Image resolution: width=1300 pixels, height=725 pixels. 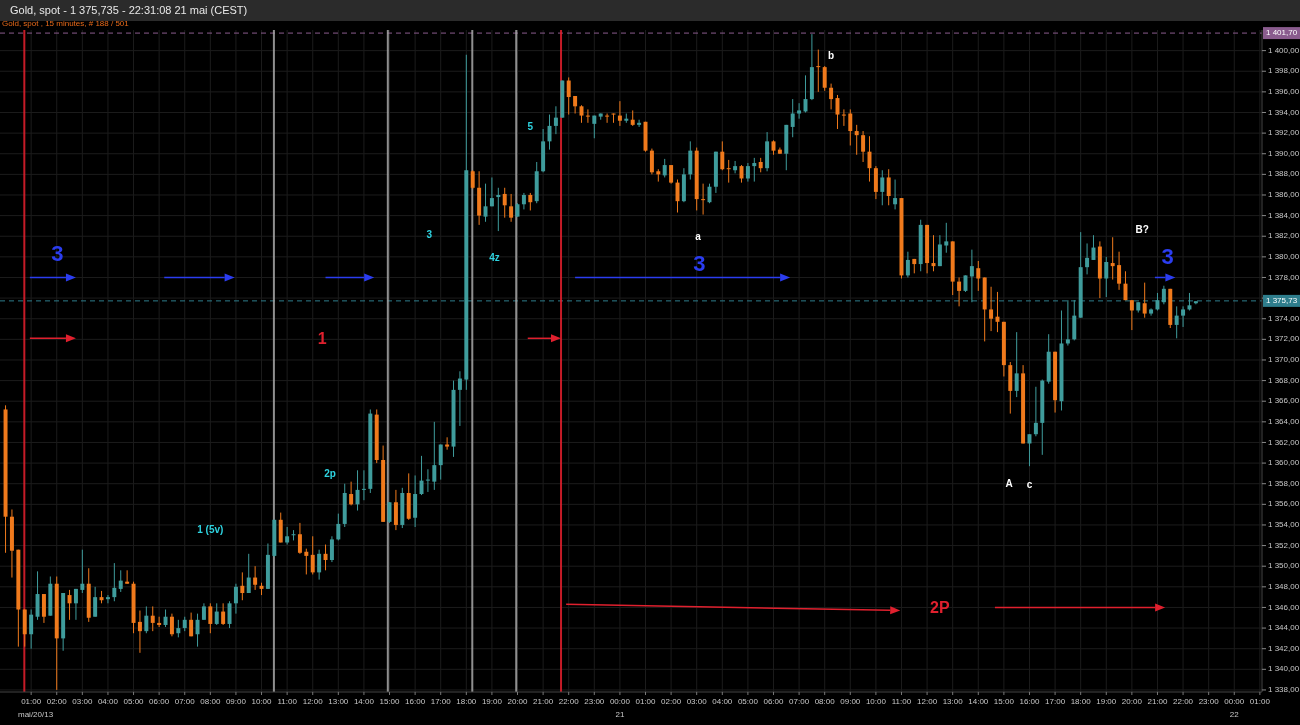 I want to click on annotation: 1 (5v), so click(x=210, y=529).